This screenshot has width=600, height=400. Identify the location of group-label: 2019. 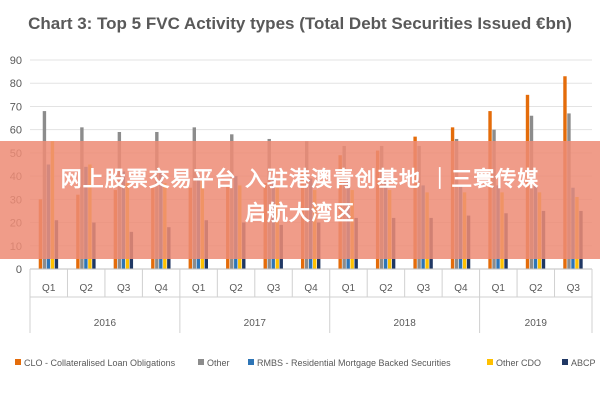
(536, 323).